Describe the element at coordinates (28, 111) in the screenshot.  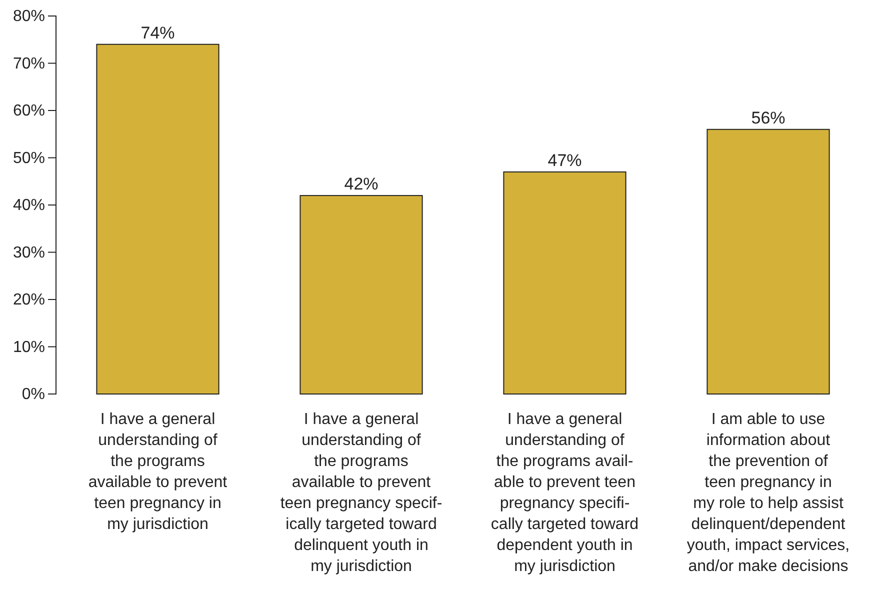
I see `y-tick-label: 60%` at that location.